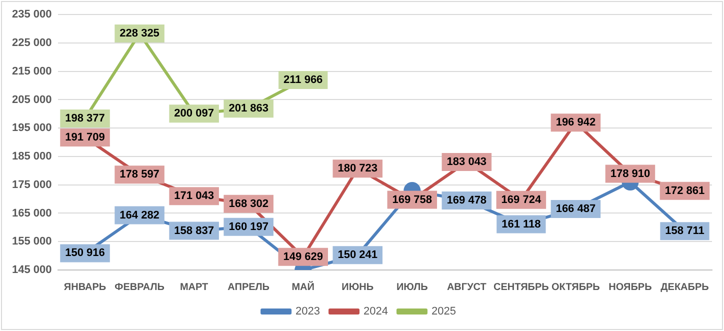  I want to click on y-tick-label: 185 000, so click(32, 156).